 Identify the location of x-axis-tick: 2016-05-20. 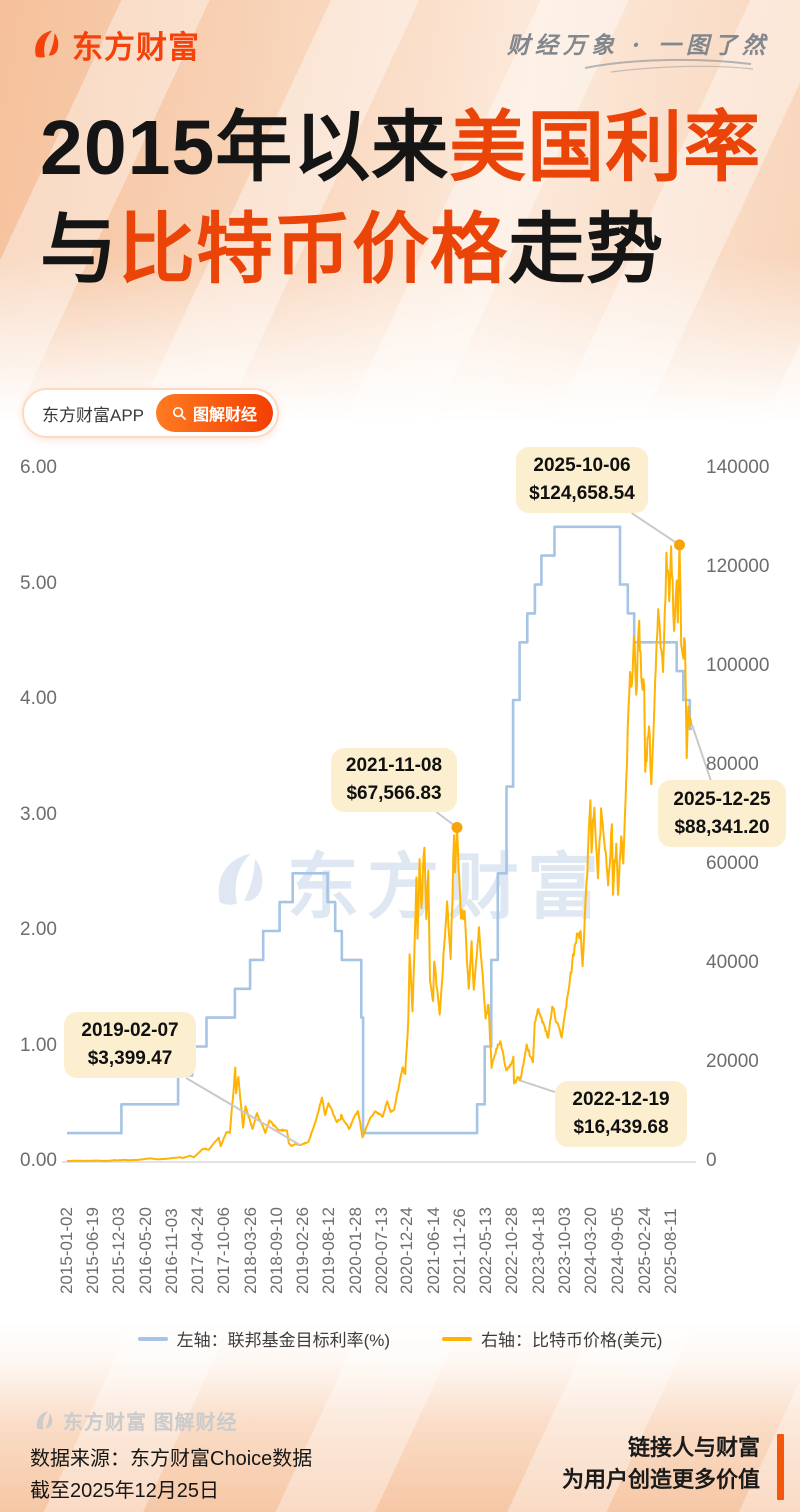
(145, 1250).